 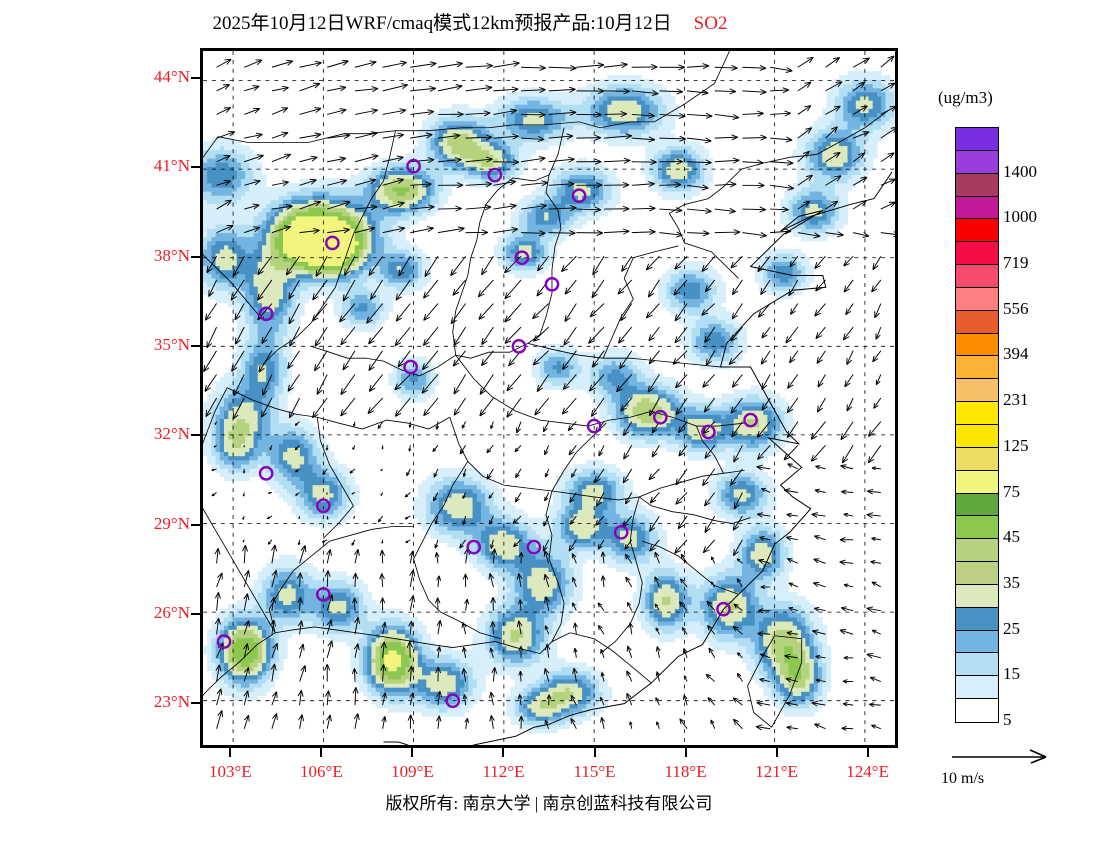 I want to click on lon-tick-label: 103°E, so click(x=230, y=771).